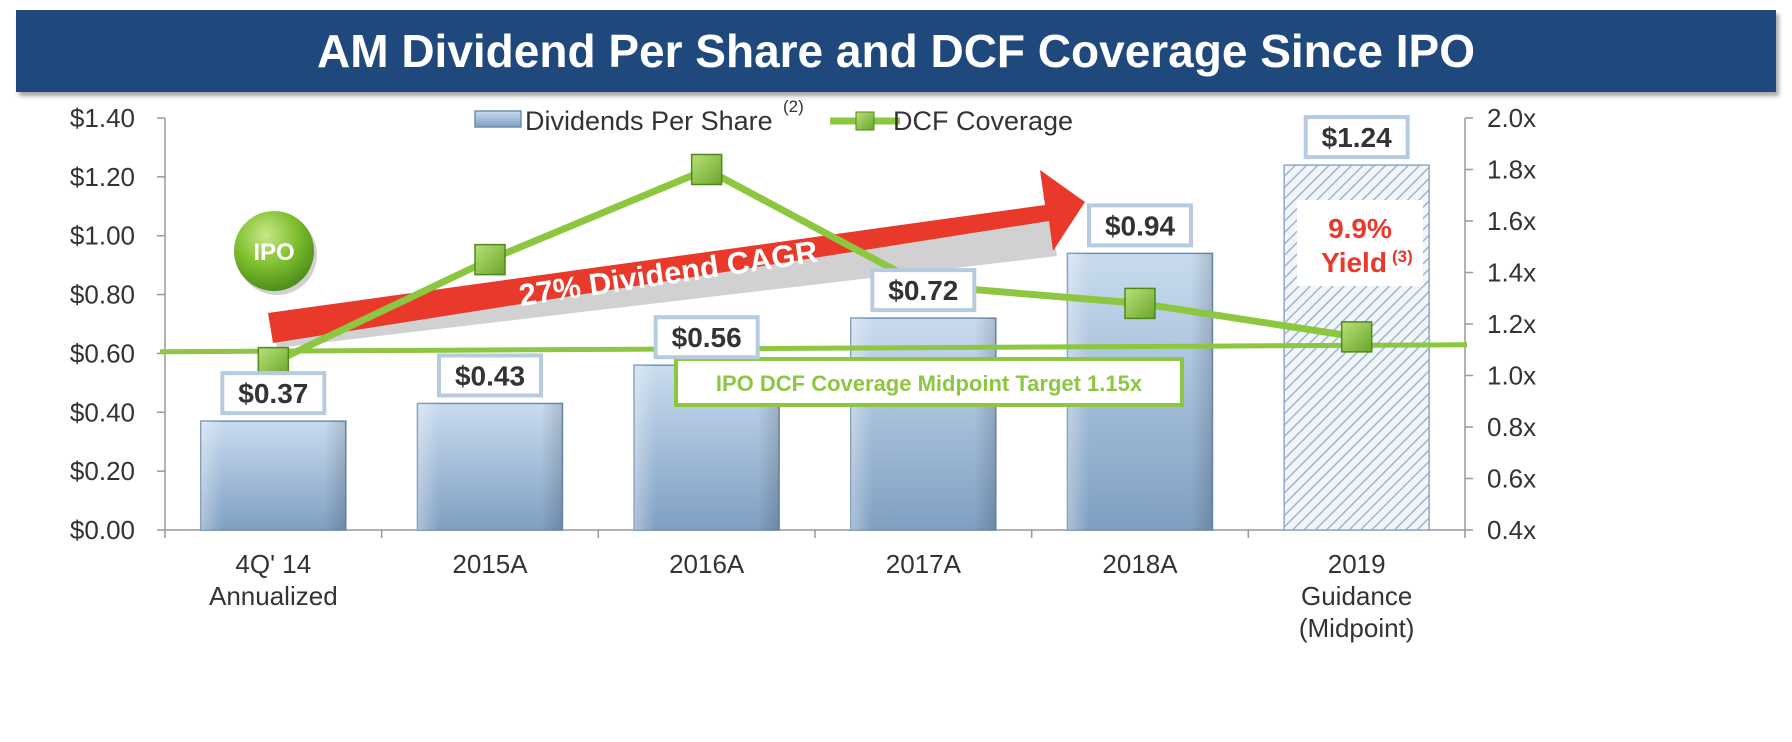 The height and width of the screenshot is (742, 1792). I want to click on left-tick-label: $0.00, so click(102, 530).